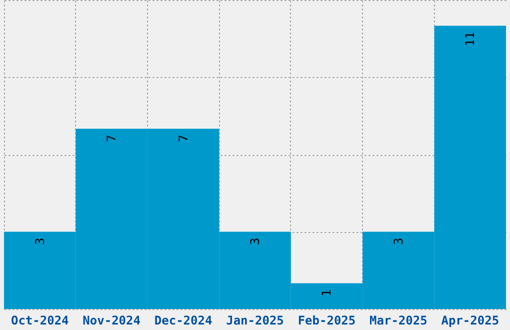  What do you see at coordinates (470, 39) in the screenshot?
I see `data-label: 11` at bounding box center [470, 39].